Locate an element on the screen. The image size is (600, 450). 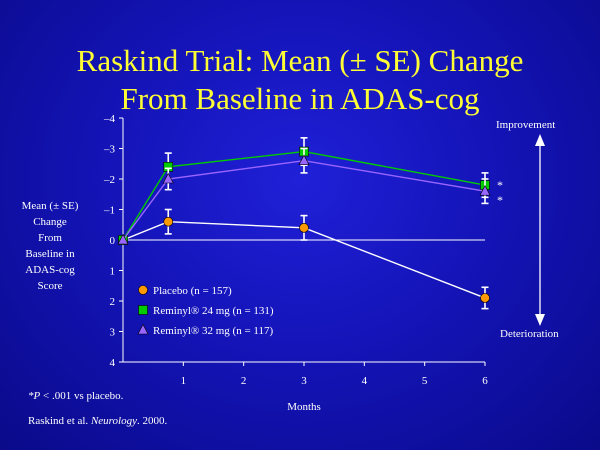
y-tick-label: 2 is located at coordinates (113, 302).